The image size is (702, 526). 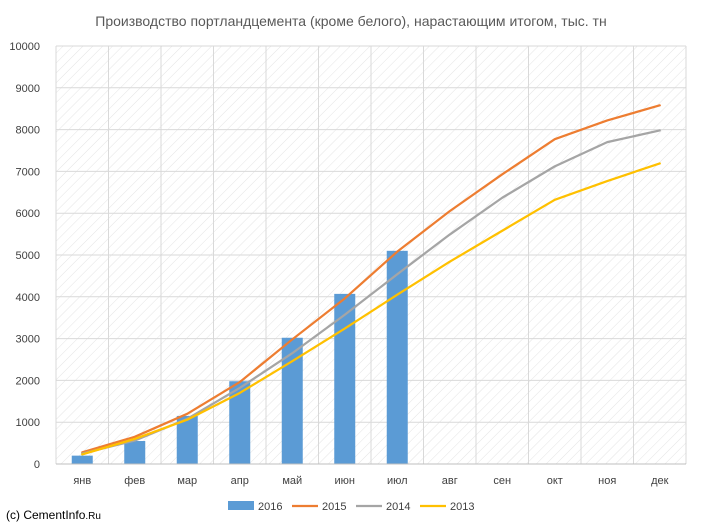 What do you see at coordinates (241, 505) in the screenshot?
I see `legend-swatch-2016` at bounding box center [241, 505].